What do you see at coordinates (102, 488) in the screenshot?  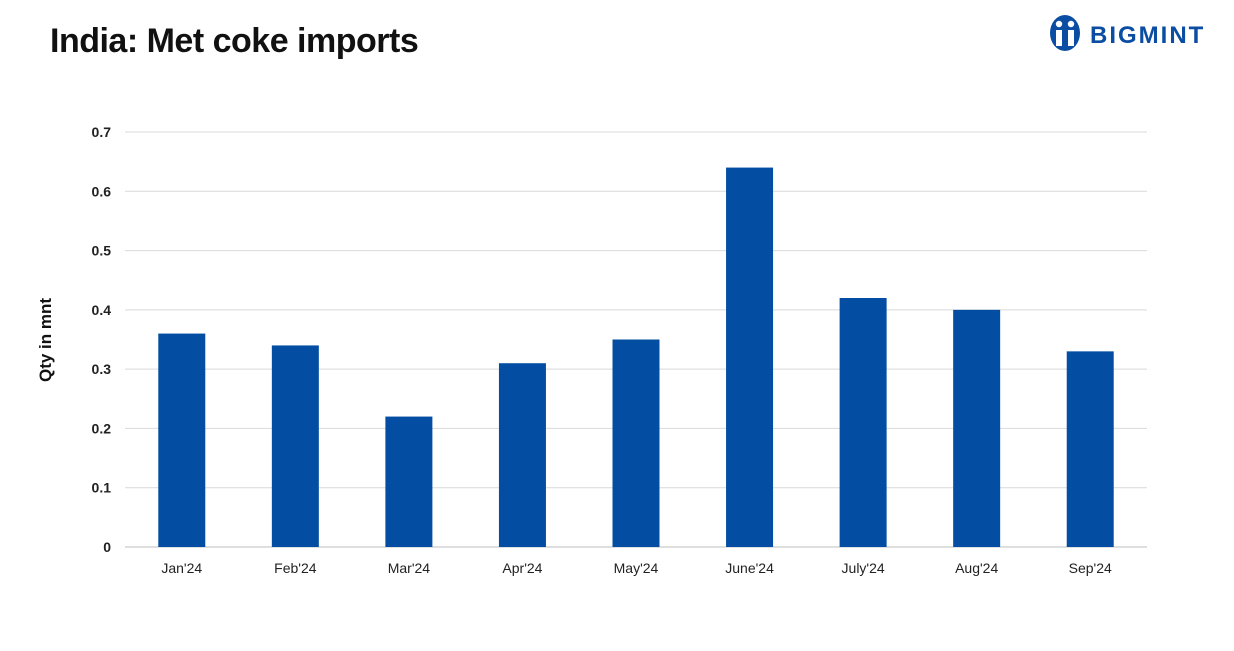 I see `y-tick-label: 0.1` at bounding box center [102, 488].